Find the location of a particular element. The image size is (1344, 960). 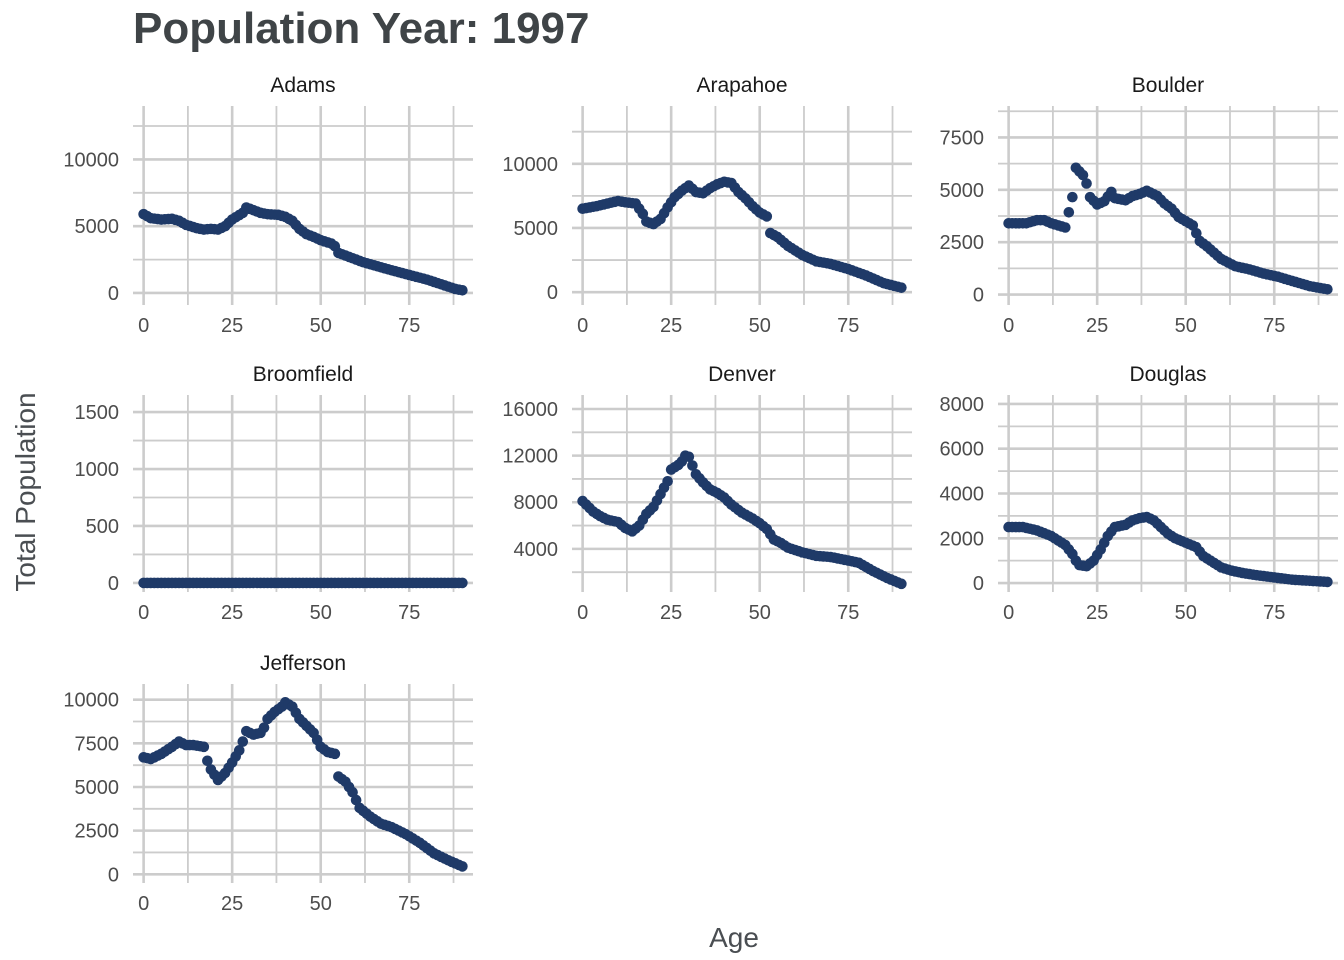

y-tick-label: 1500 is located at coordinates (97, 413).